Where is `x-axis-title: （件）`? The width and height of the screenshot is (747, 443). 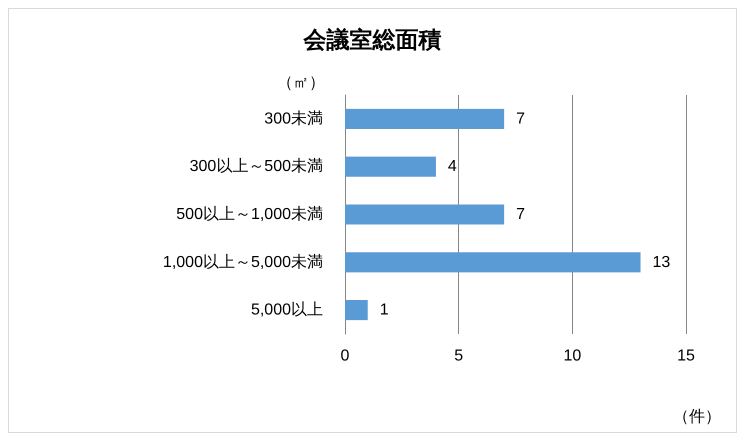 x-axis-title: （件） is located at coordinates (697, 417).